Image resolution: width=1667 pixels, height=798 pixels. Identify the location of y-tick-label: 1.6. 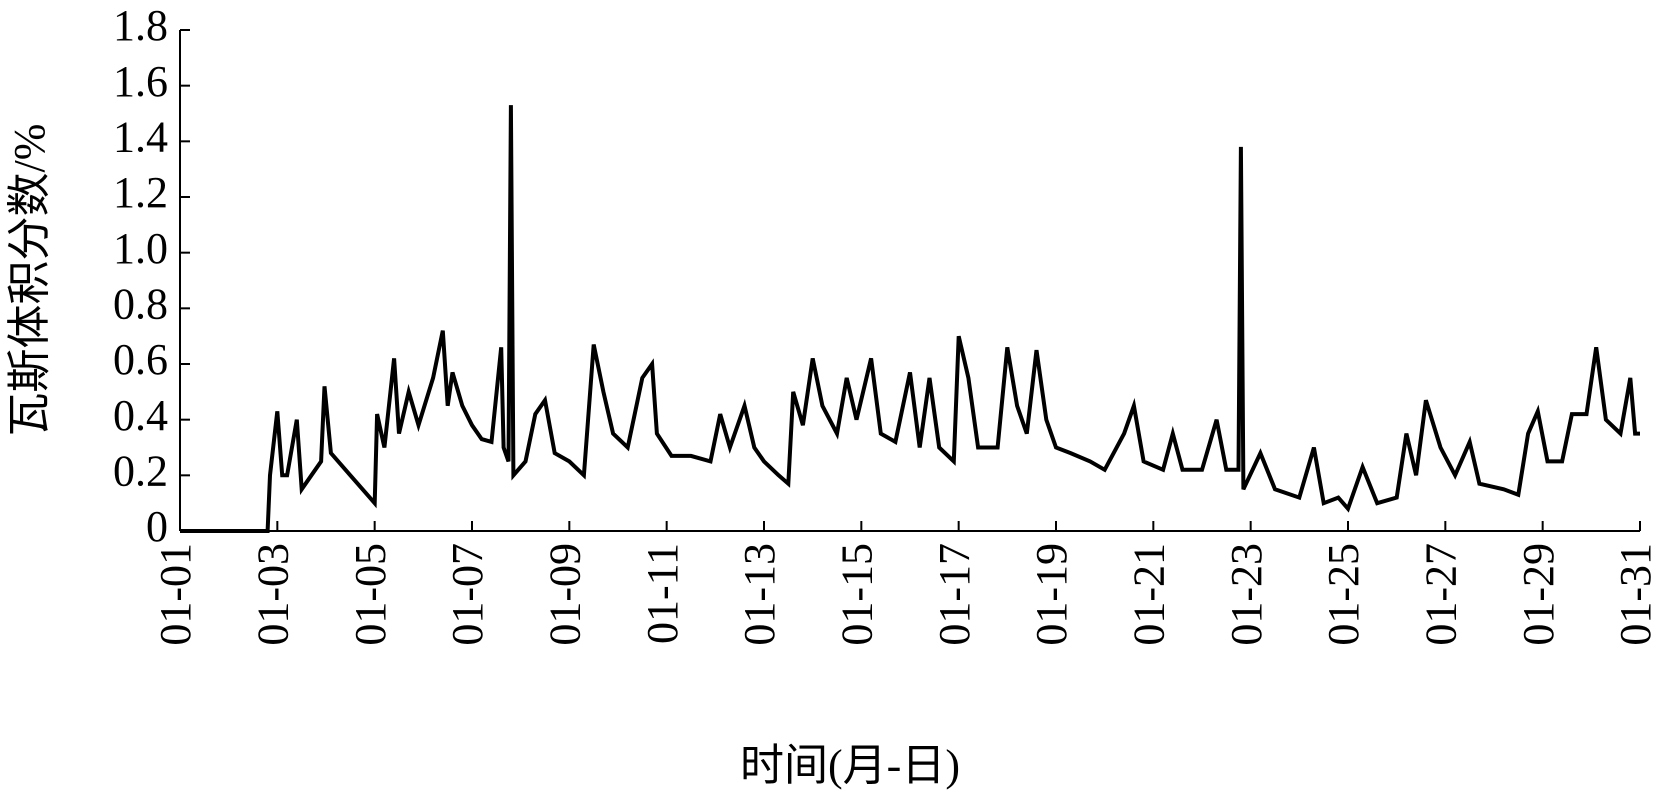
(140, 81).